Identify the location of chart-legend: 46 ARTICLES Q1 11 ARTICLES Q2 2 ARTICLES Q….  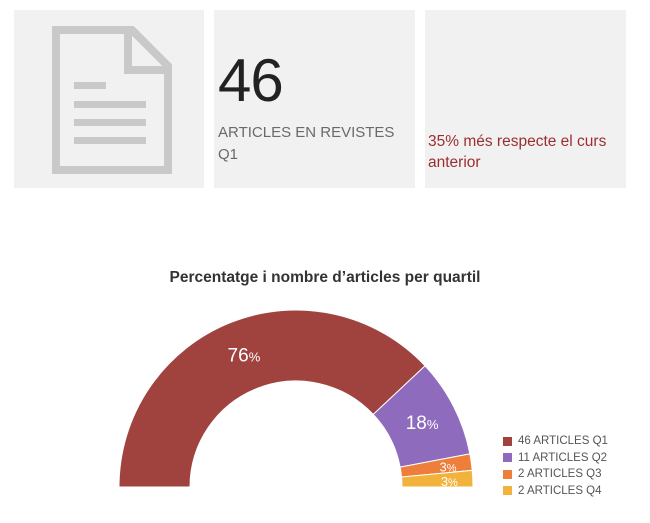
(555, 466).